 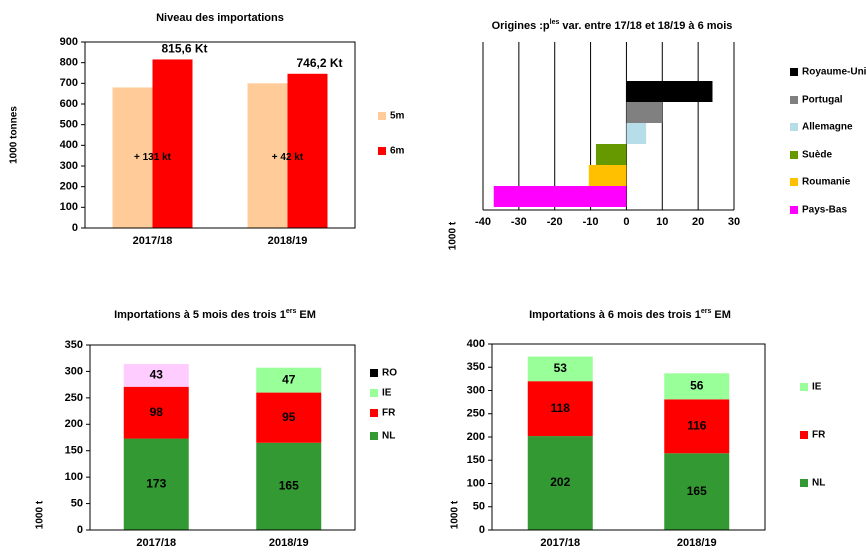 What do you see at coordinates (519, 222) in the screenshot?
I see `x-tick-label: -30` at bounding box center [519, 222].